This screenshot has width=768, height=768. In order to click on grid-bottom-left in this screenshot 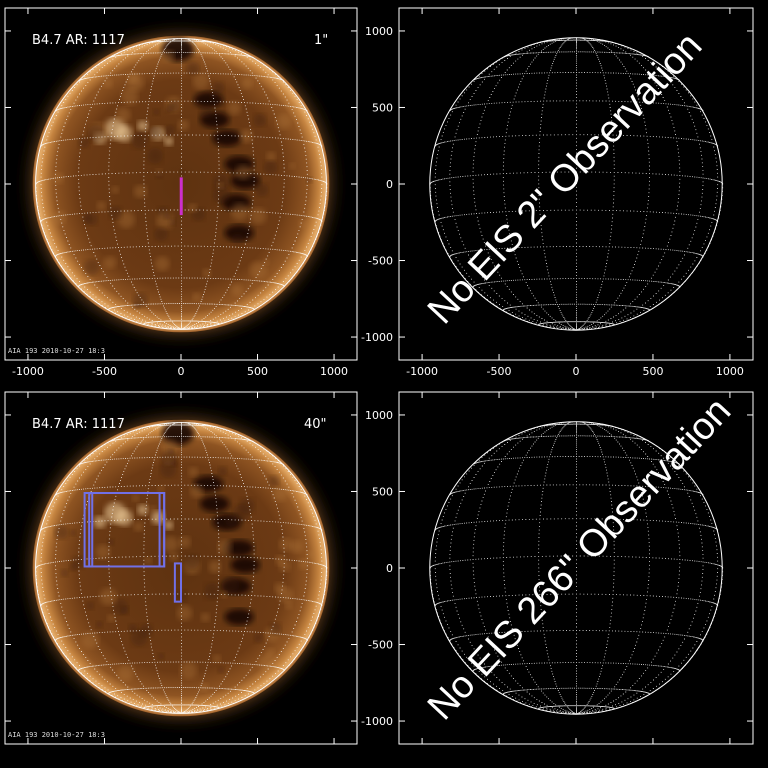, I will do `click(181, 568)`.